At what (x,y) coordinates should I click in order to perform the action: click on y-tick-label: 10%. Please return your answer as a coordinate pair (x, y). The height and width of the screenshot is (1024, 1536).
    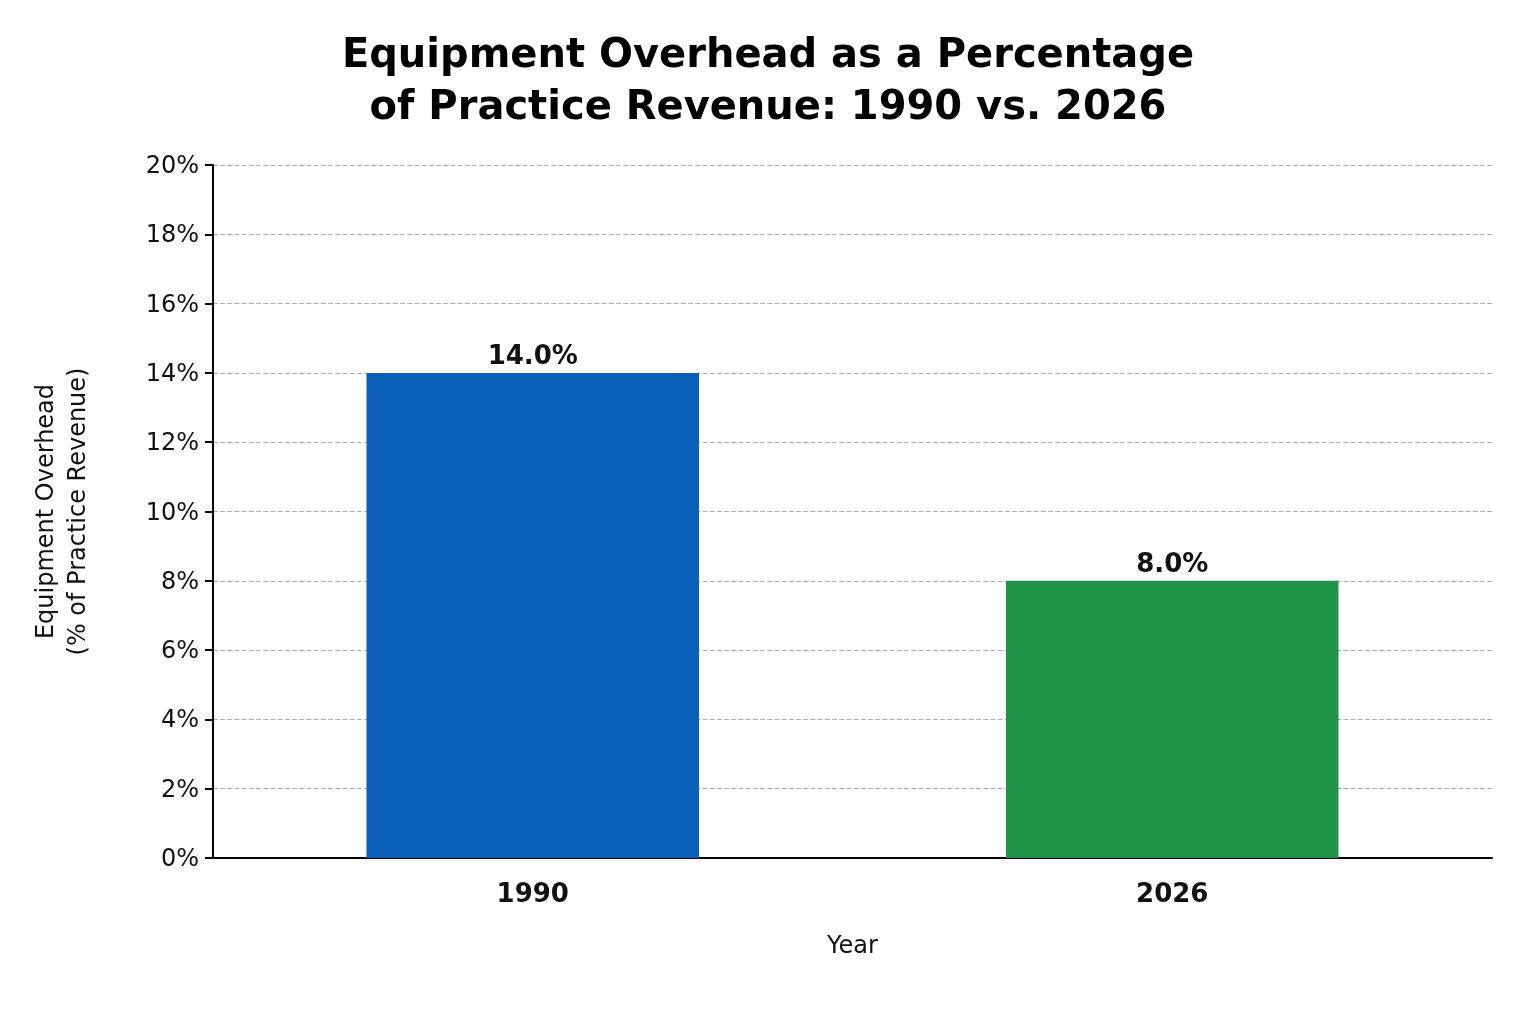
    Looking at the image, I should click on (172, 511).